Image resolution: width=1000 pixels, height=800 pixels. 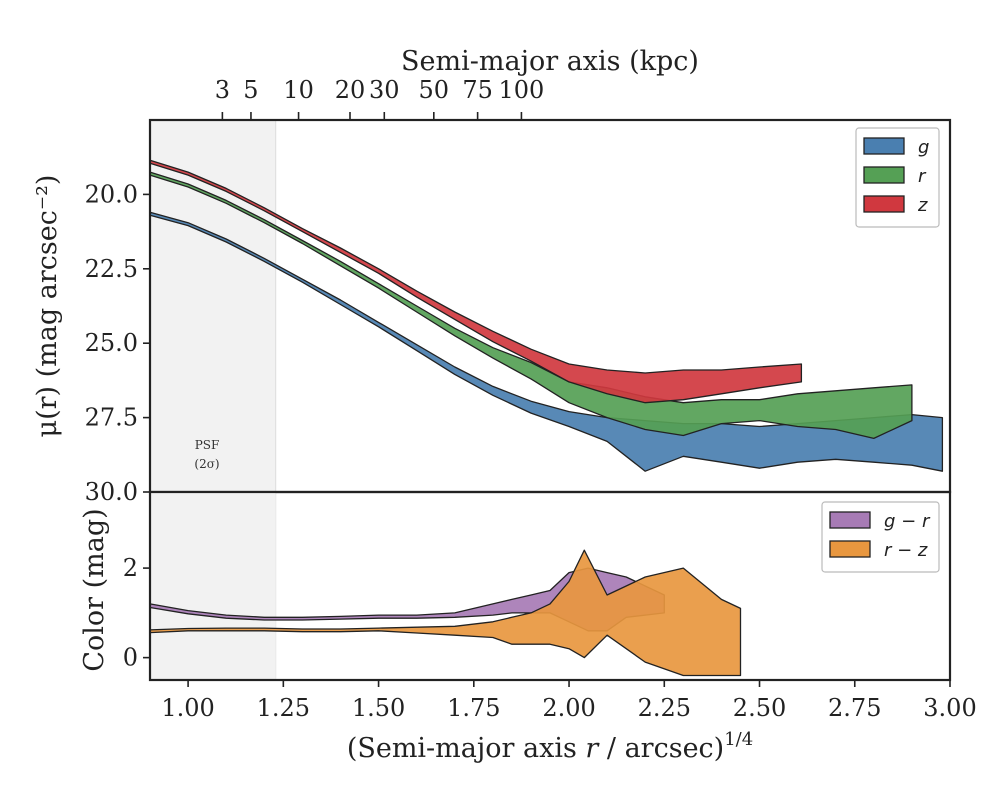 I want to click on sb-legend-entry: g, so click(x=923, y=147).